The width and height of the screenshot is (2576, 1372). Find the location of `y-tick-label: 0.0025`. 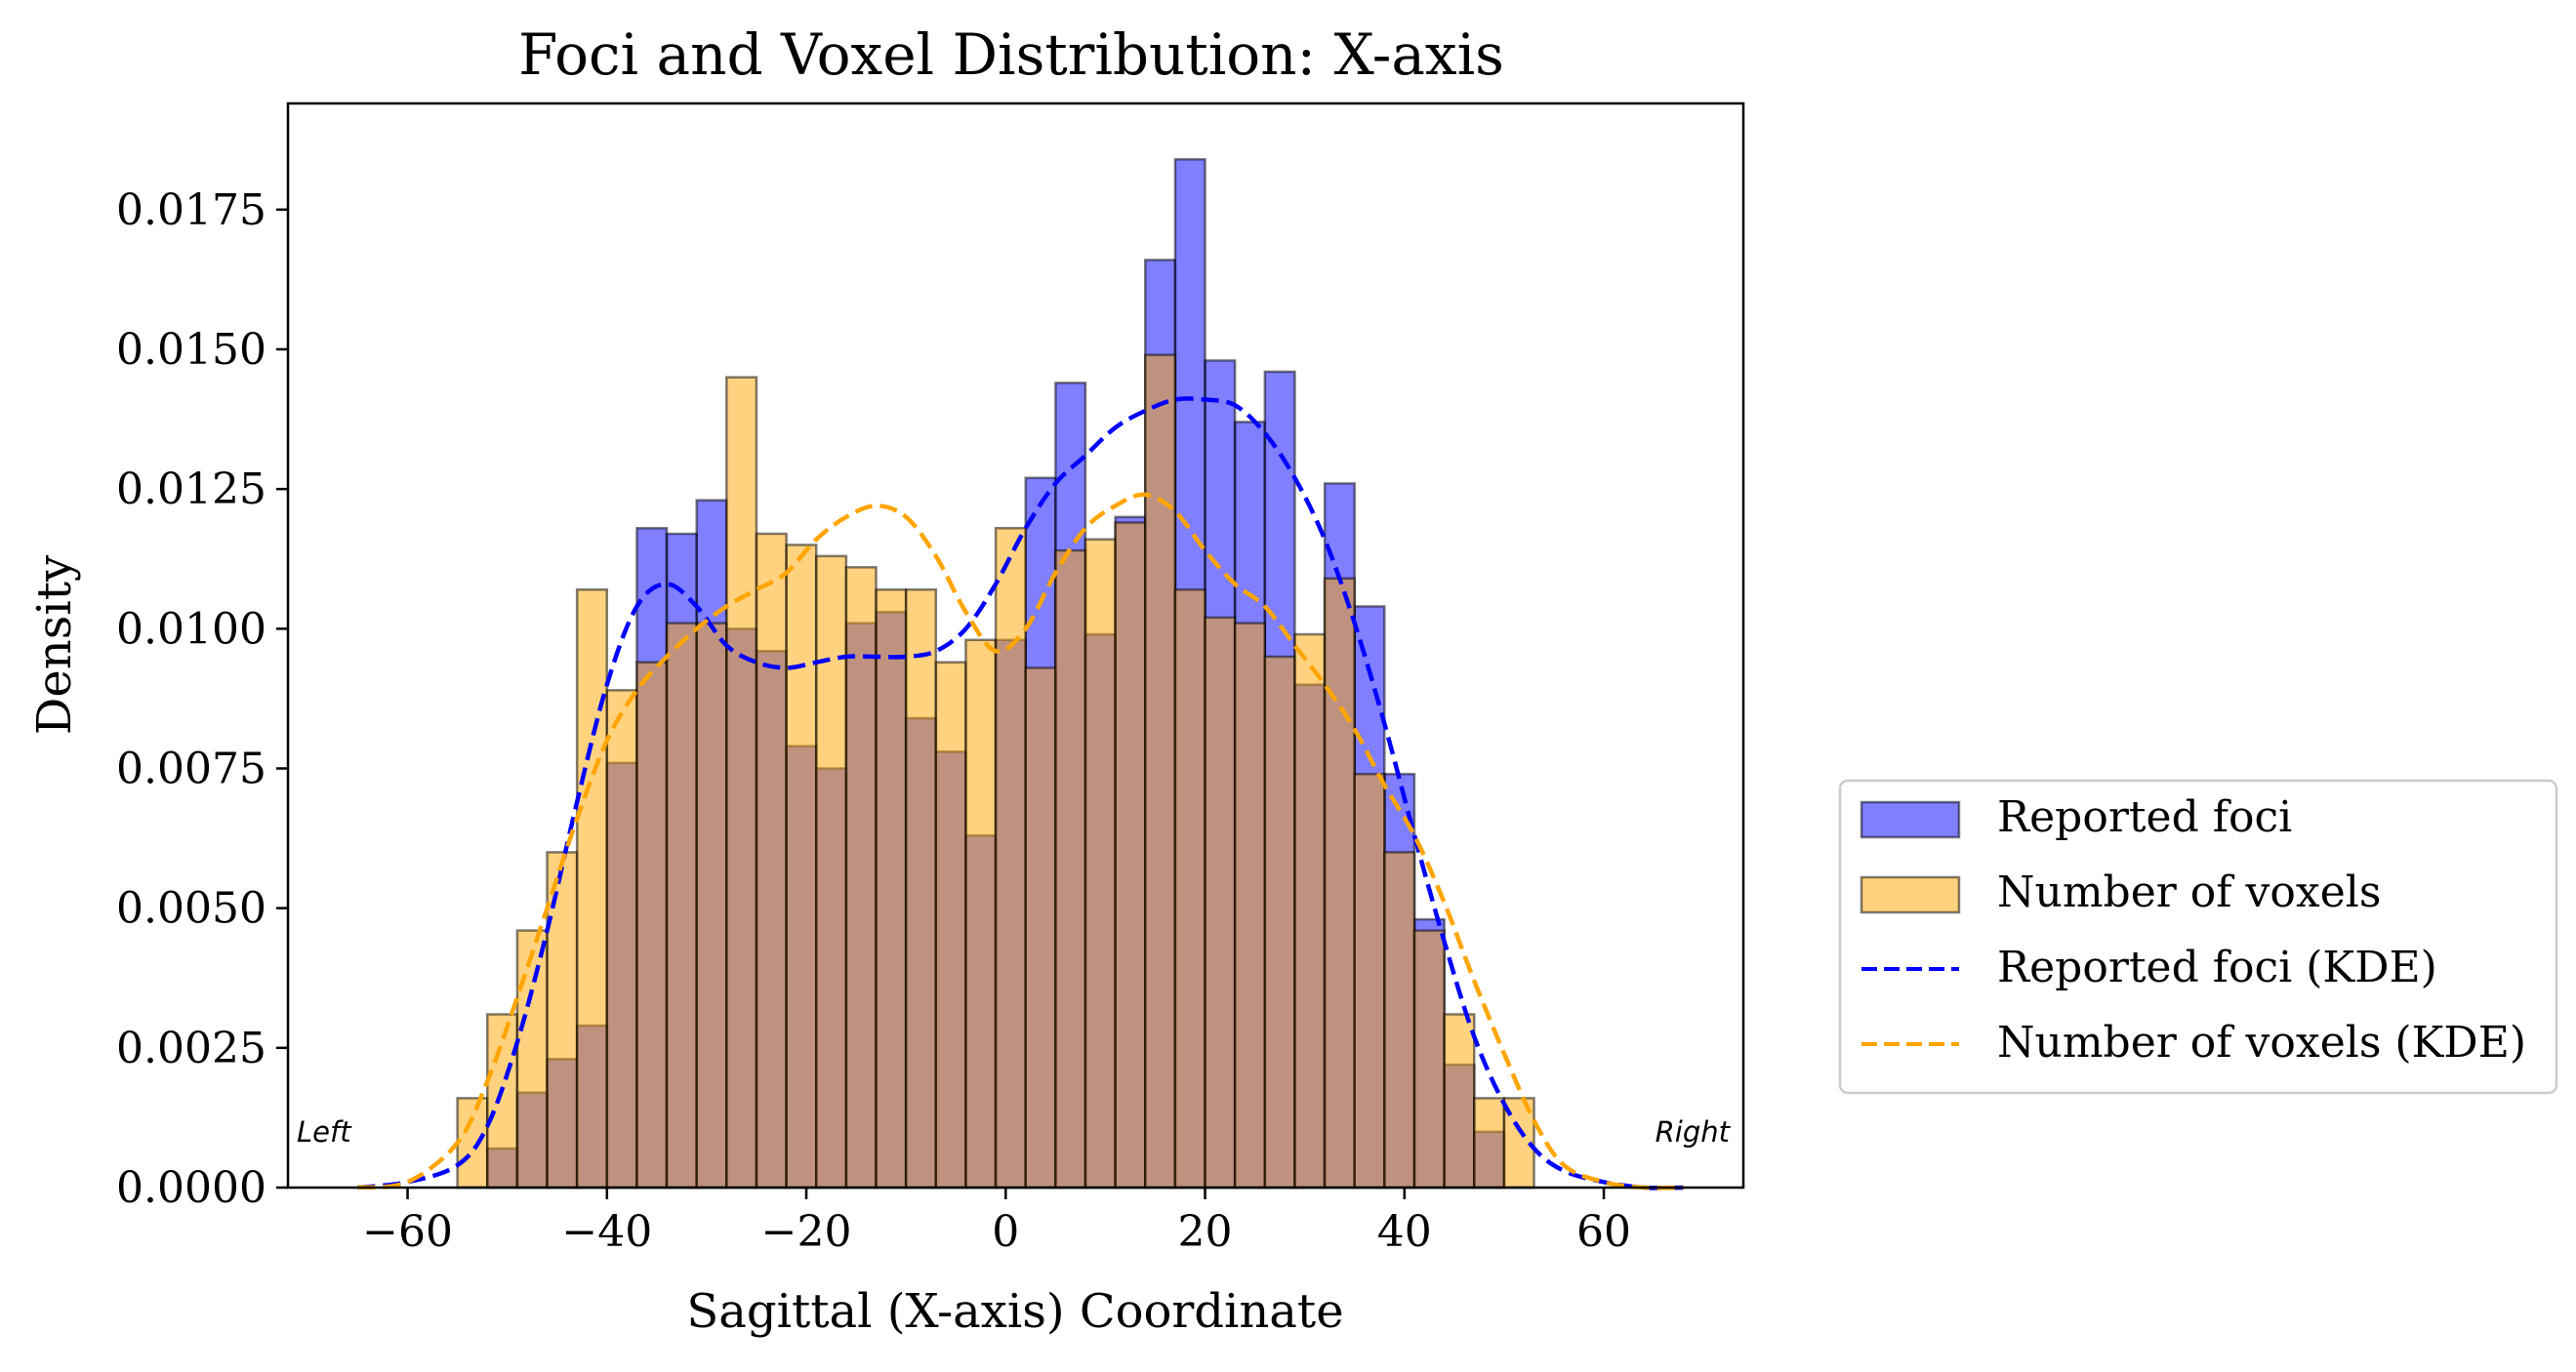

y-tick-label: 0.0025 is located at coordinates (191, 1048).